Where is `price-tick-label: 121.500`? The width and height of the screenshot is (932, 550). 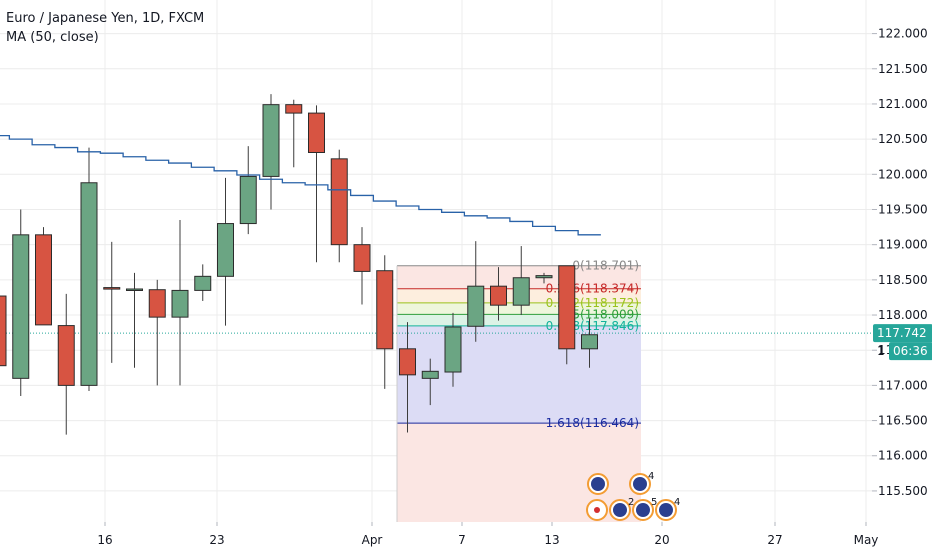
price-tick-label: 121.500 is located at coordinates (903, 69).